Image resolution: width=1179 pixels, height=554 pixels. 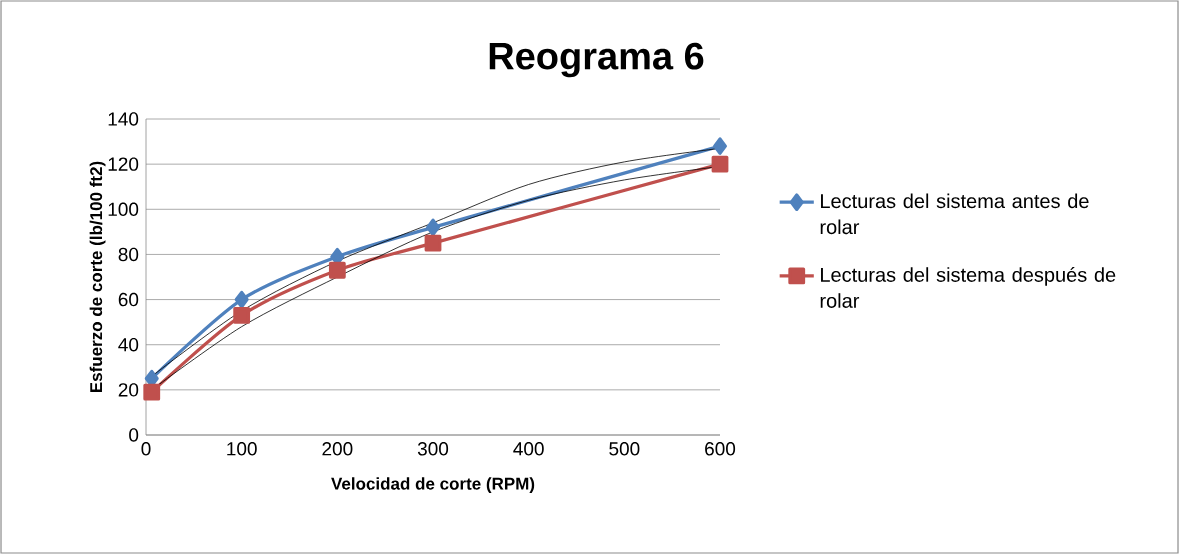 I want to click on y-tick-label: 100, so click(x=123, y=209).